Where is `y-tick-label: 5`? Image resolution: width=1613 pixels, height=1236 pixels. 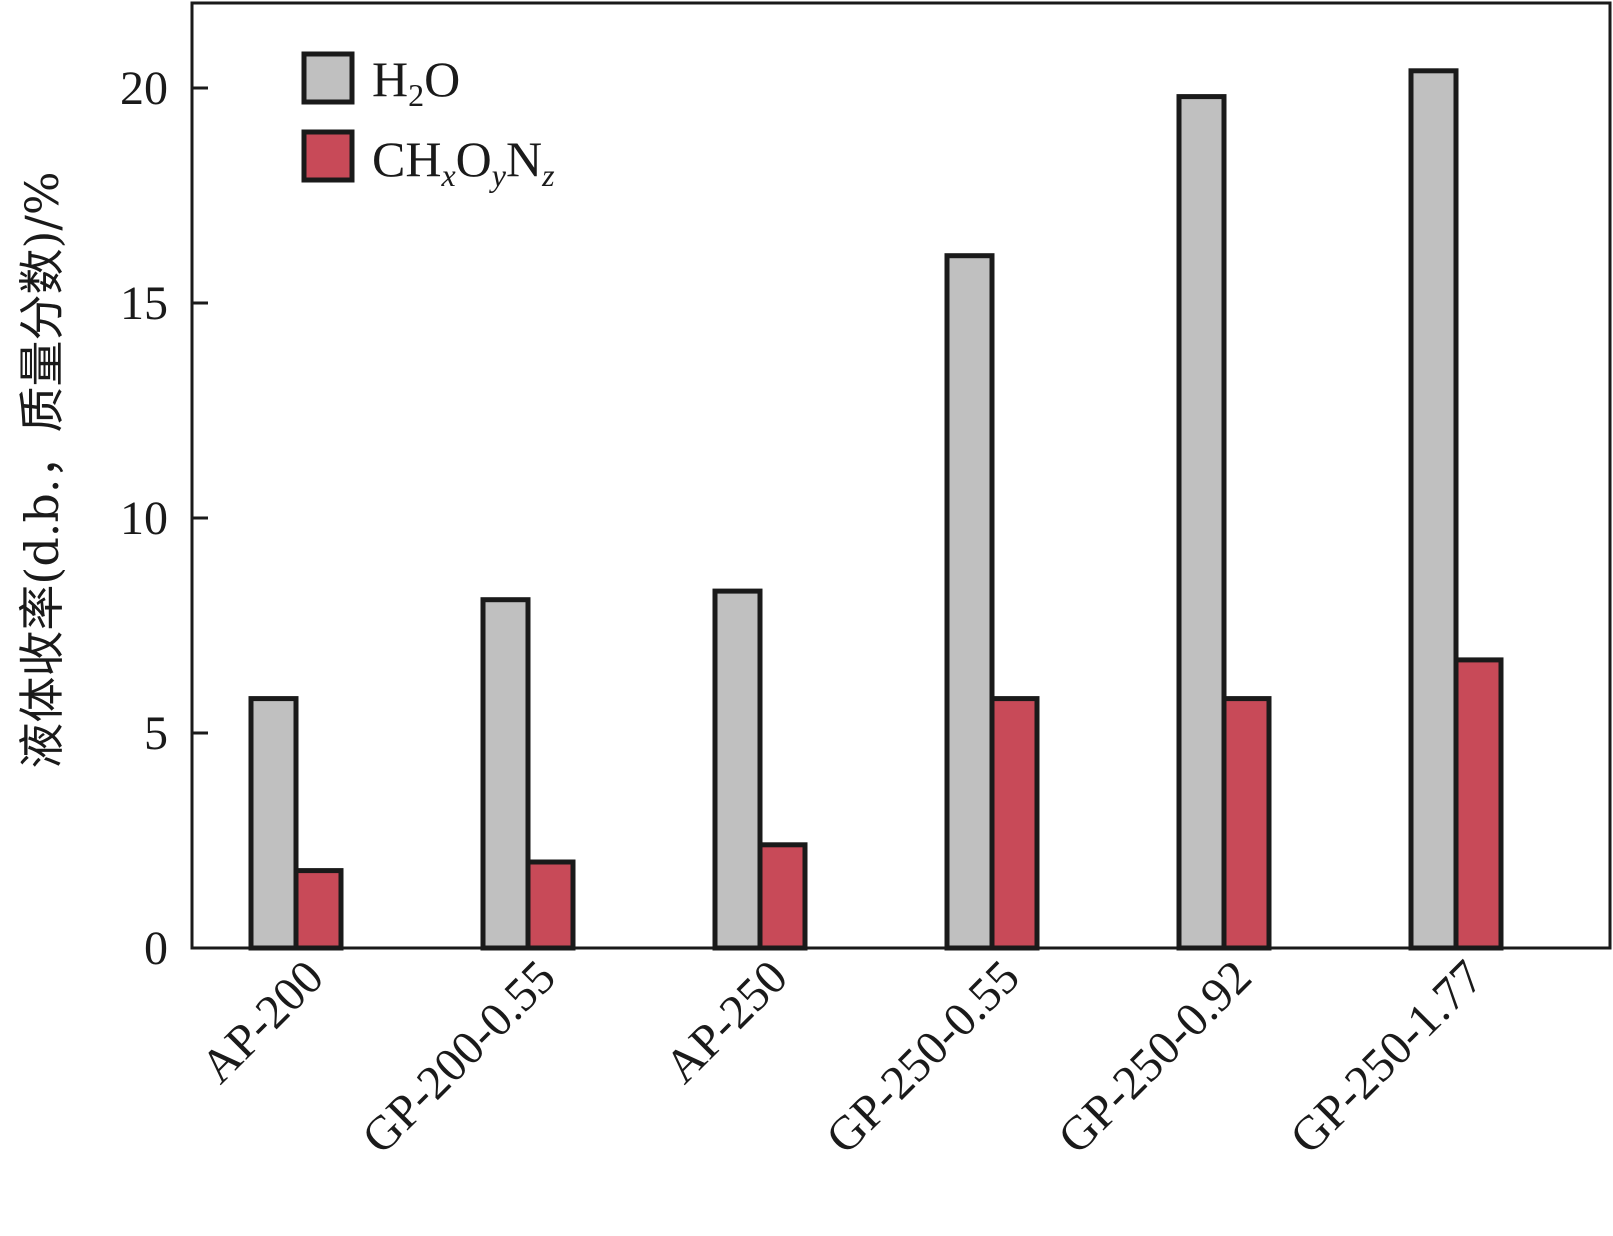
y-tick-label: 5 is located at coordinates (156, 733).